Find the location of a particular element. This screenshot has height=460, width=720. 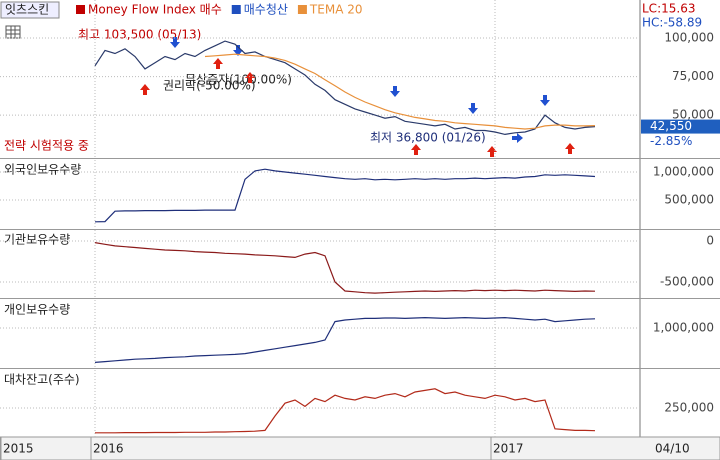

change-label: -2.85% is located at coordinates (671, 141).